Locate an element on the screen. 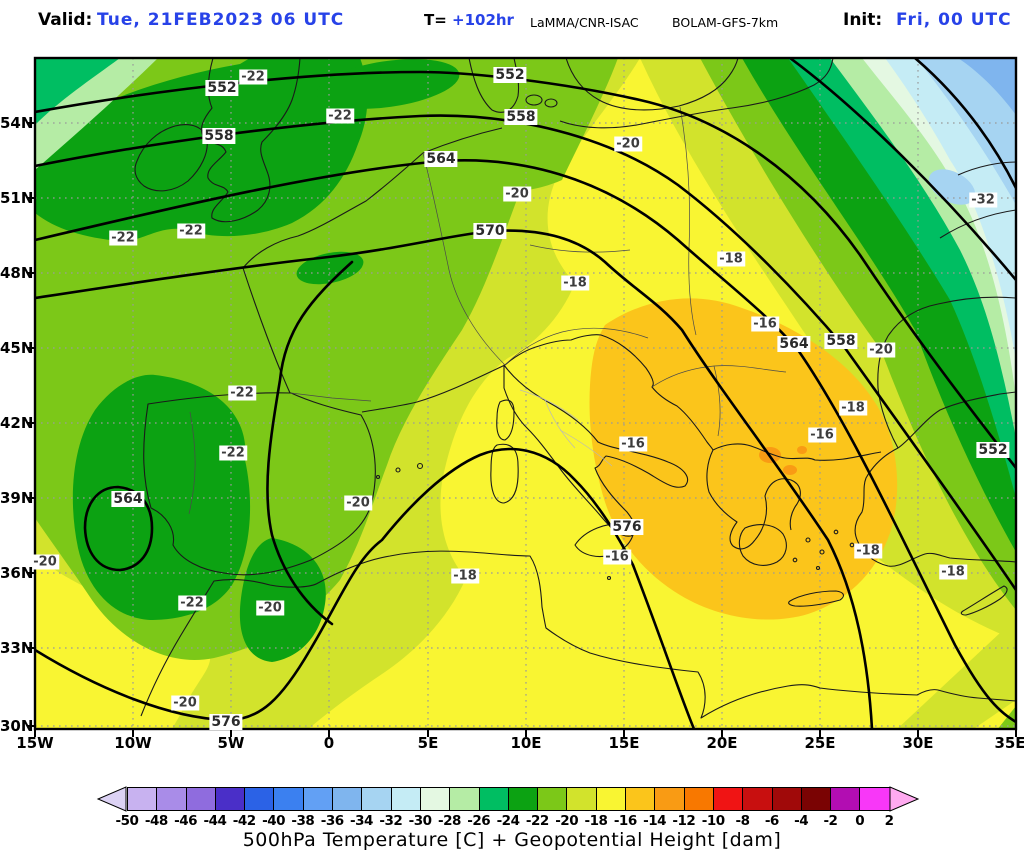  colorbar-tick-label: -10 is located at coordinates (713, 821).